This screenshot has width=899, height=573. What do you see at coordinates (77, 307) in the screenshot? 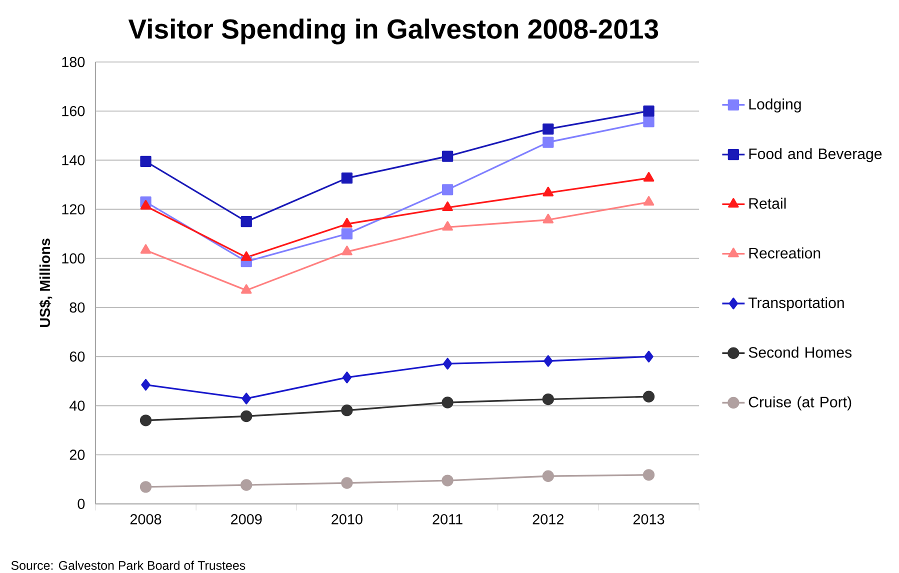
I see `y-tick-label: 80` at bounding box center [77, 307].